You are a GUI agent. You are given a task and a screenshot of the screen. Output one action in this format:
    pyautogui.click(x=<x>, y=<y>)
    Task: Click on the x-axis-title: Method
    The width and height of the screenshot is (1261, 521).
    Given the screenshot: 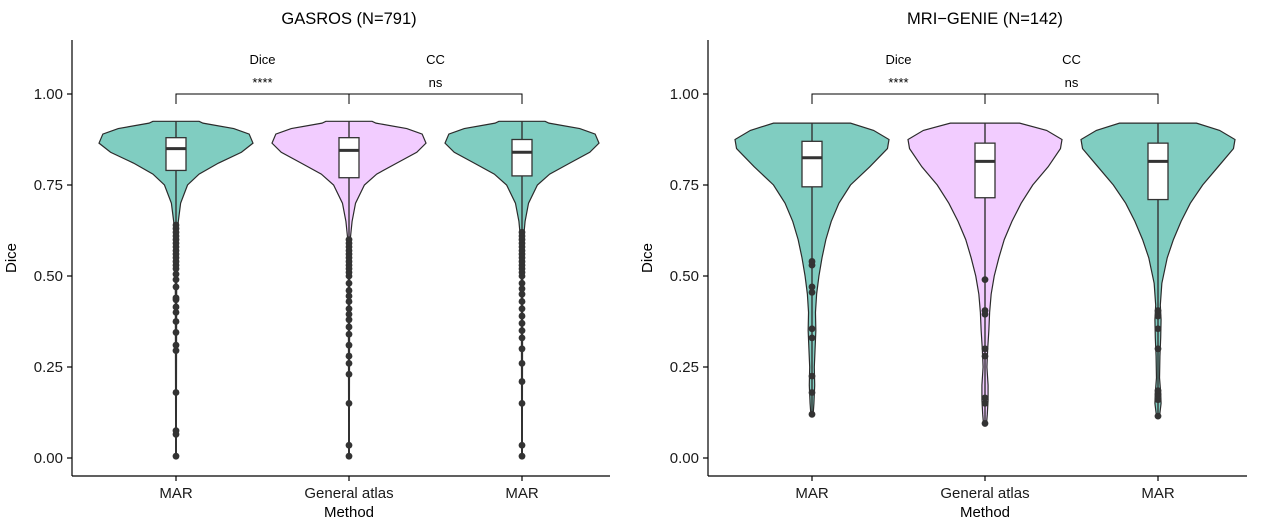 What is the action you would take?
    pyautogui.click(x=349, y=512)
    